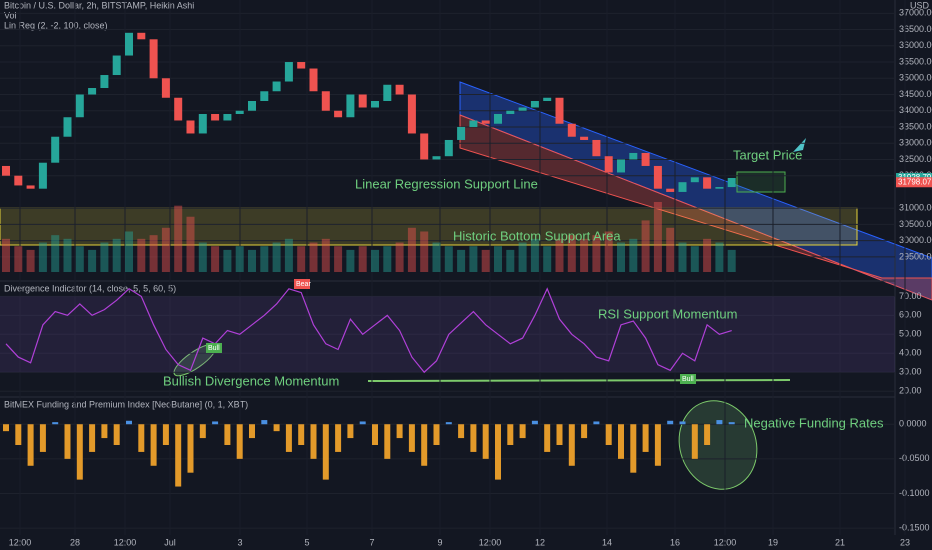 The width and height of the screenshot is (932, 550). What do you see at coordinates (814, 422) in the screenshot?
I see `annotation: Negative Funding Rates` at bounding box center [814, 422].